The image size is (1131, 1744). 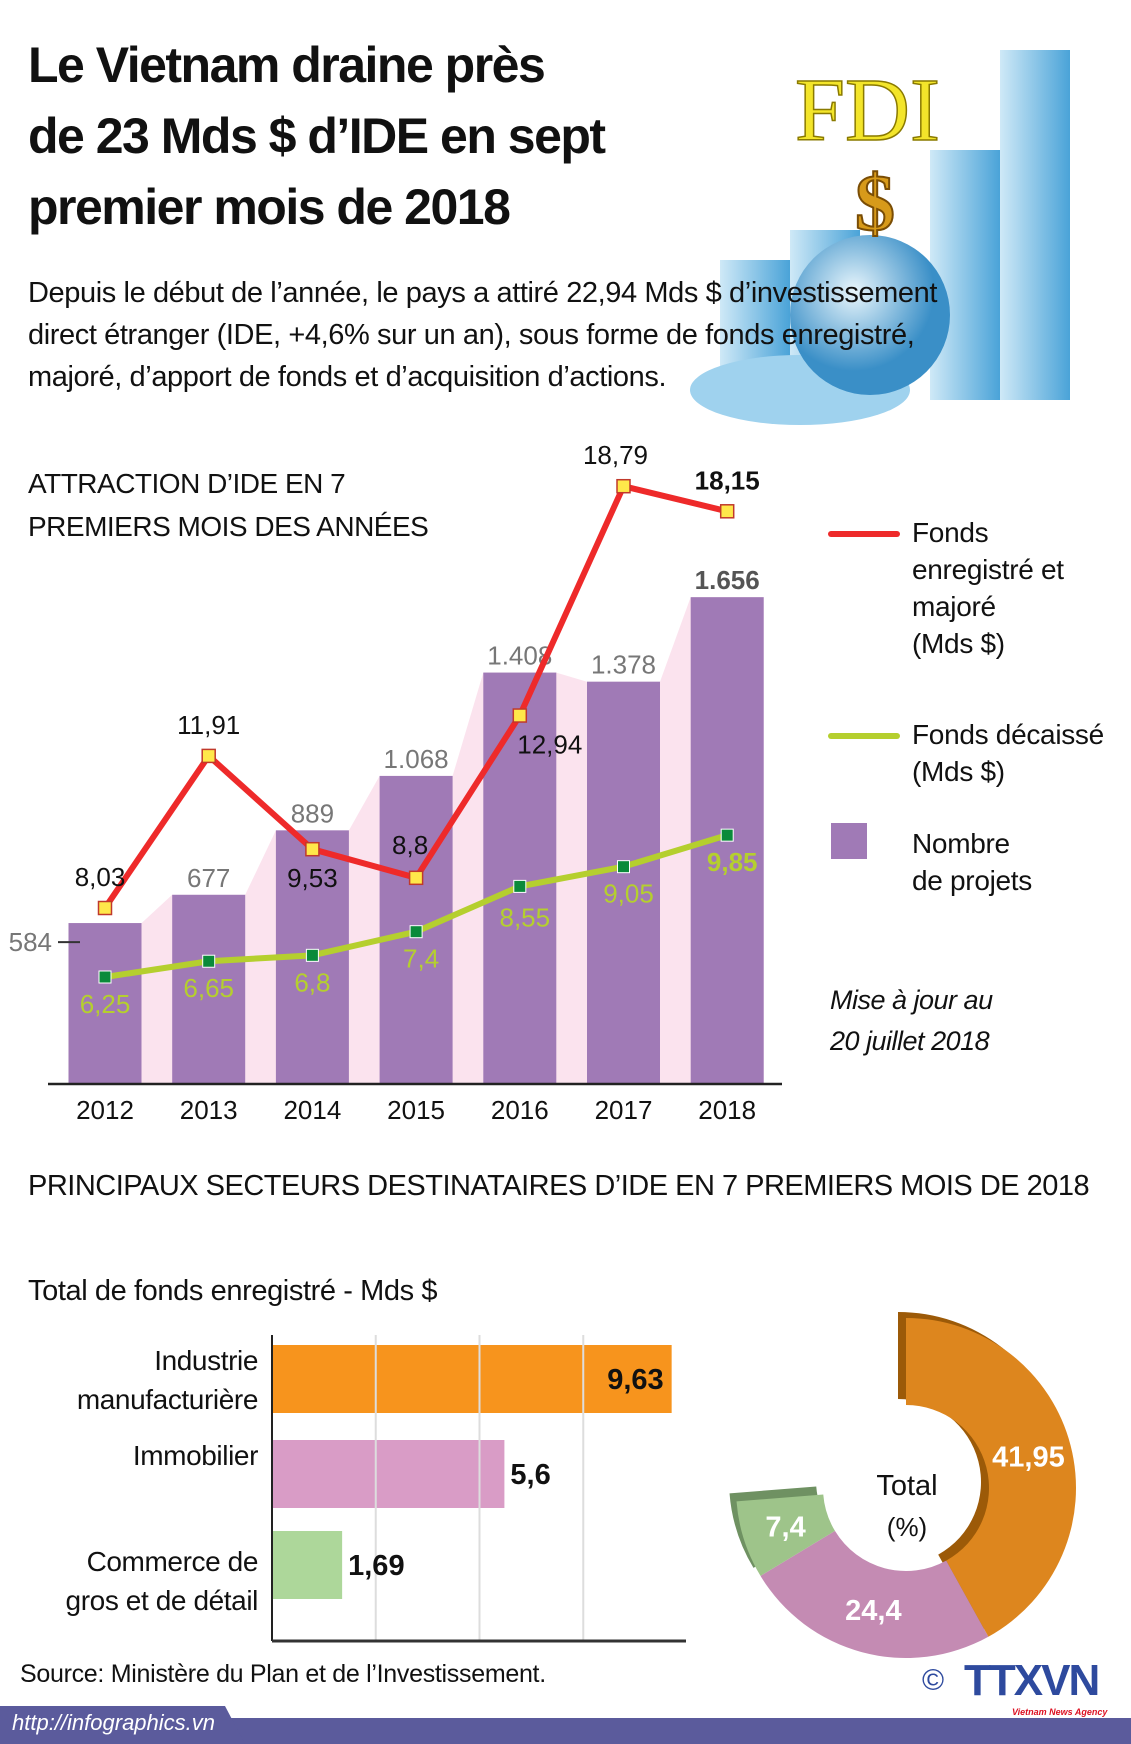 What do you see at coordinates (873, 1611) in the screenshot?
I see `donut-value-label: 24,4` at bounding box center [873, 1611].